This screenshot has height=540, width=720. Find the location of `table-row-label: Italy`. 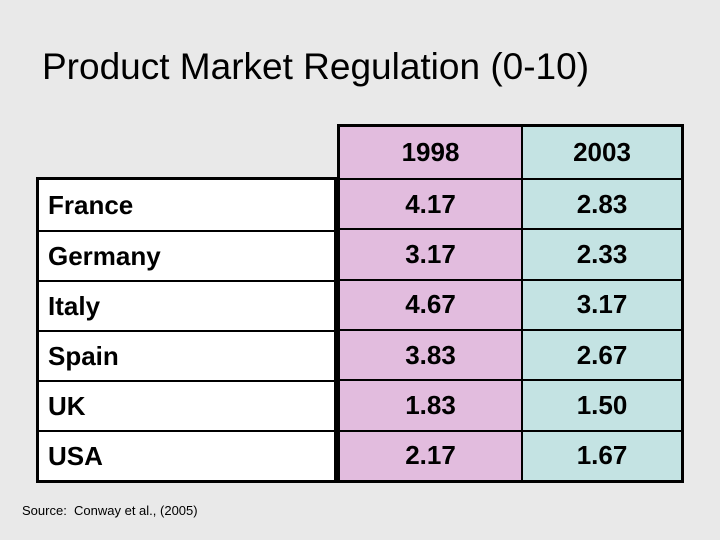

table-row-label: Italy is located at coordinates (186, 305).